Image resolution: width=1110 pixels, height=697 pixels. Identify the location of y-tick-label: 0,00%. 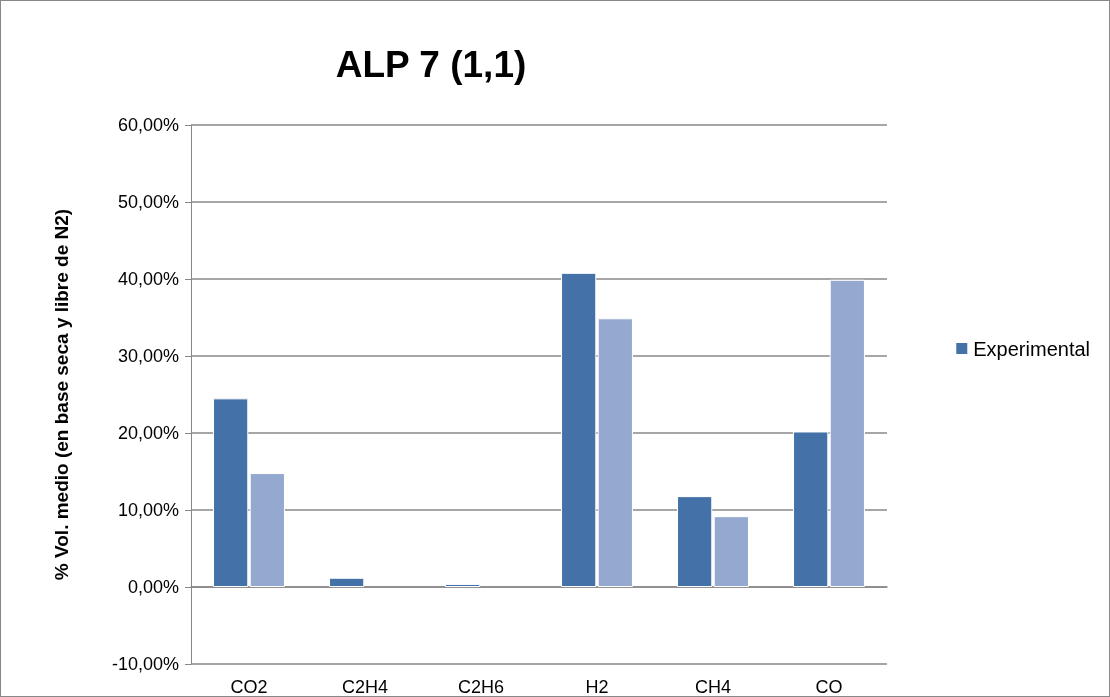
(153, 587).